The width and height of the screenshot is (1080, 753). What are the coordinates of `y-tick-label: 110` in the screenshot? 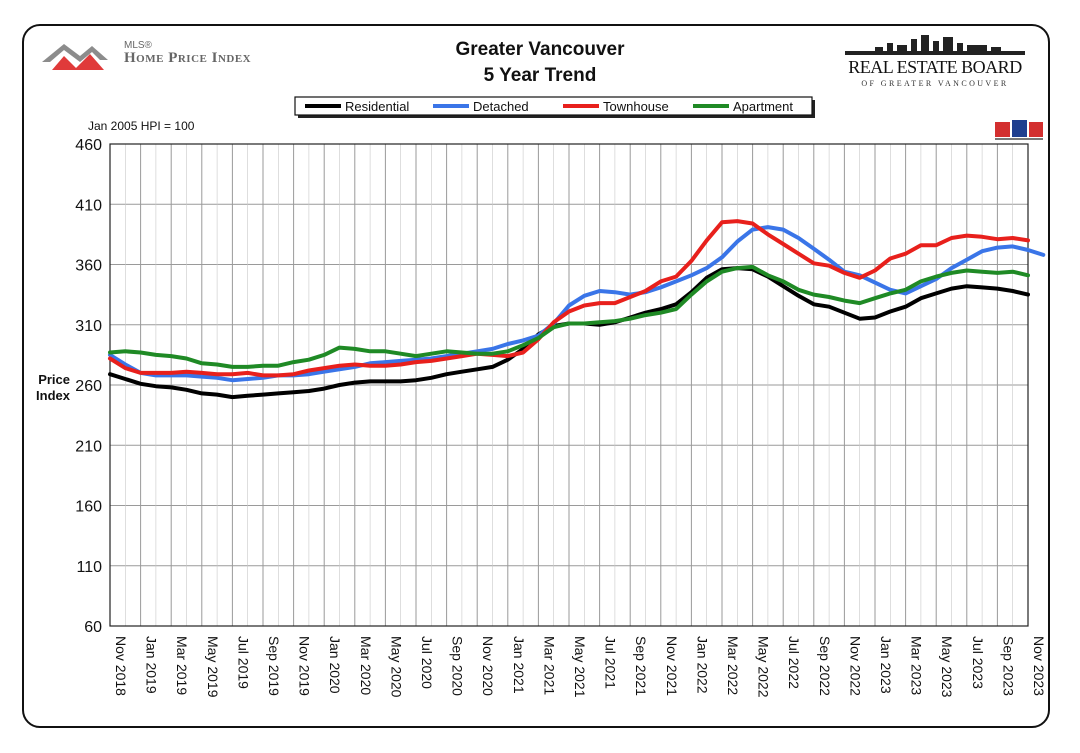 It's located at (89, 567).